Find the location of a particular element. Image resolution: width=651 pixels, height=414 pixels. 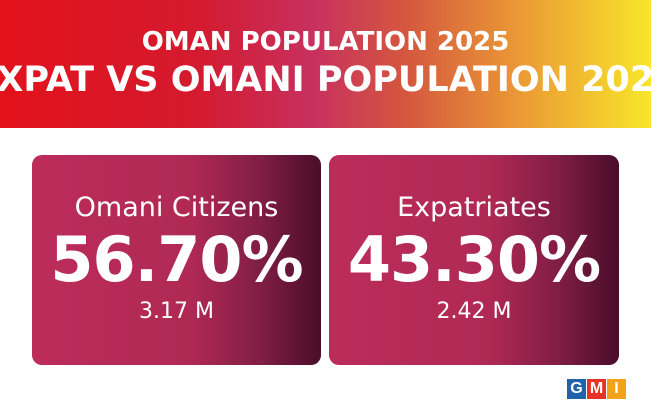

card-label: Expatriates is located at coordinates (474, 207).